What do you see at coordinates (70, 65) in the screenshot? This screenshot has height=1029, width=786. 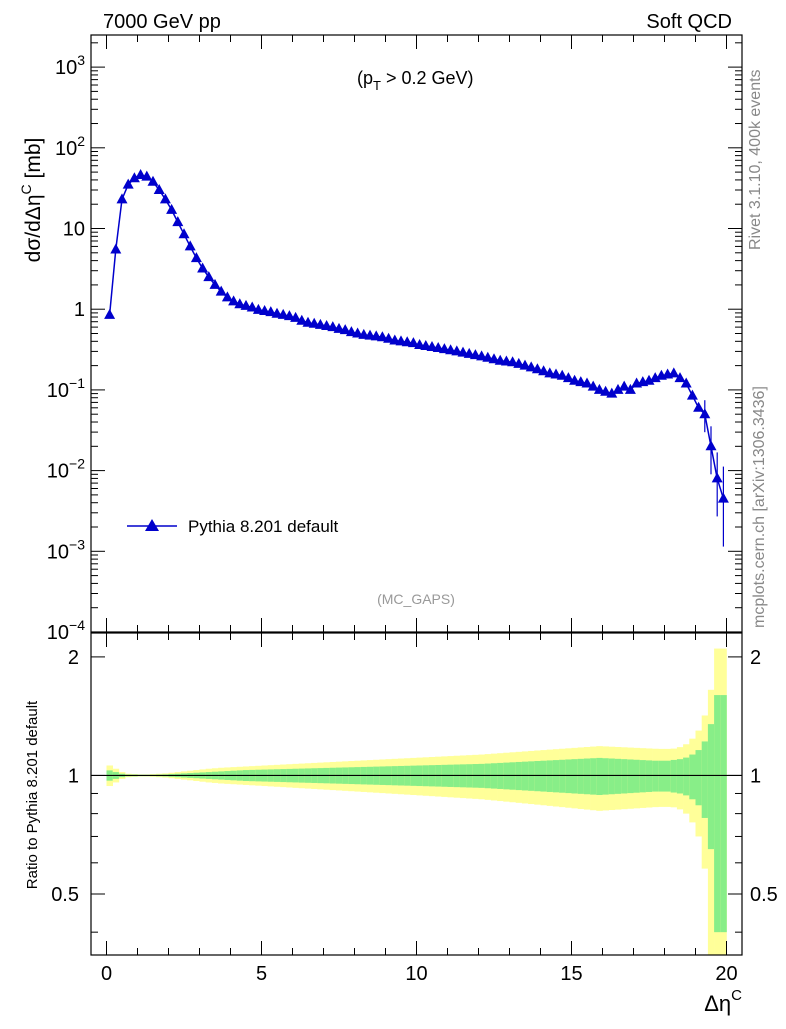 I see `main-y-tick-label: 10³` at bounding box center [70, 65].